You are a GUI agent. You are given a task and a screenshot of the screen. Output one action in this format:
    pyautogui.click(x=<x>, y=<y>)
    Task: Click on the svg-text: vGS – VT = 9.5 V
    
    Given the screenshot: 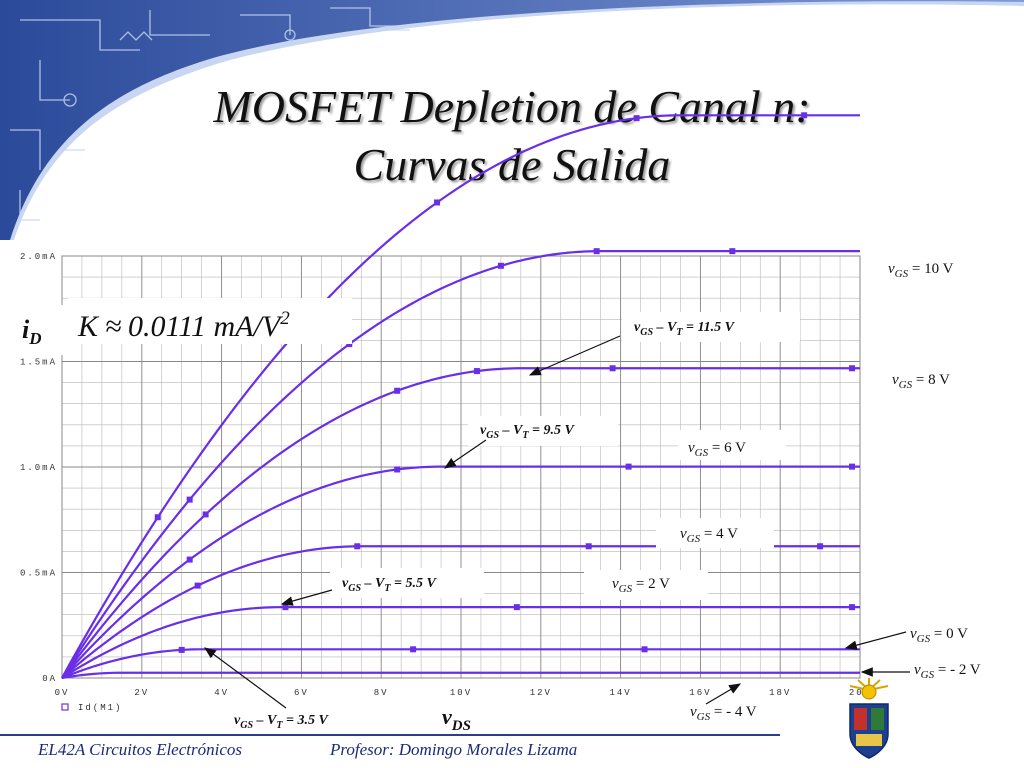 What is the action you would take?
    pyautogui.click(x=527, y=432)
    